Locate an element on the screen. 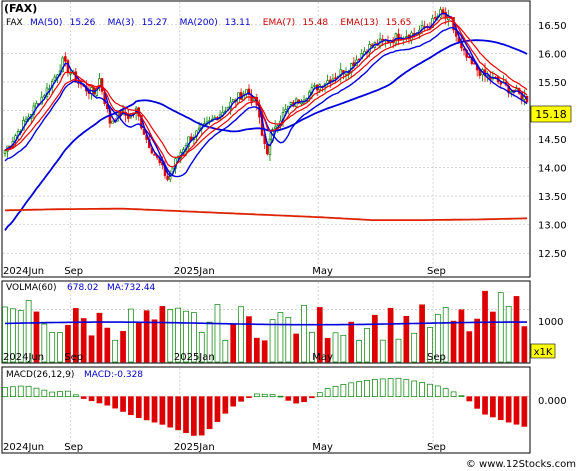 This screenshot has width=580, height=471. macd-value: MACD:-0.328 is located at coordinates (113, 375).